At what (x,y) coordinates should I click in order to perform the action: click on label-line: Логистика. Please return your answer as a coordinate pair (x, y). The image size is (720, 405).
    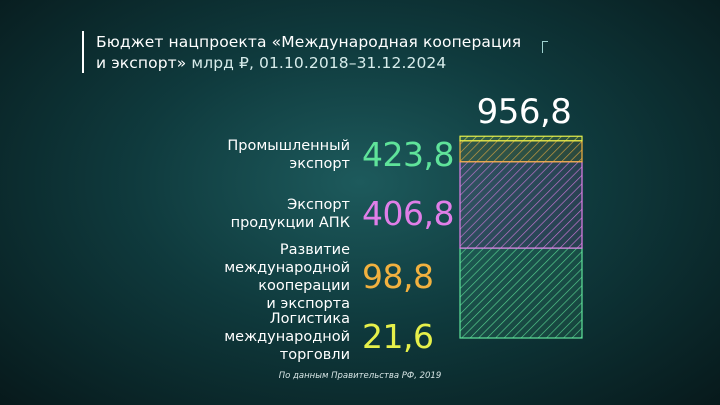
    Looking at the image, I should click on (309, 319).